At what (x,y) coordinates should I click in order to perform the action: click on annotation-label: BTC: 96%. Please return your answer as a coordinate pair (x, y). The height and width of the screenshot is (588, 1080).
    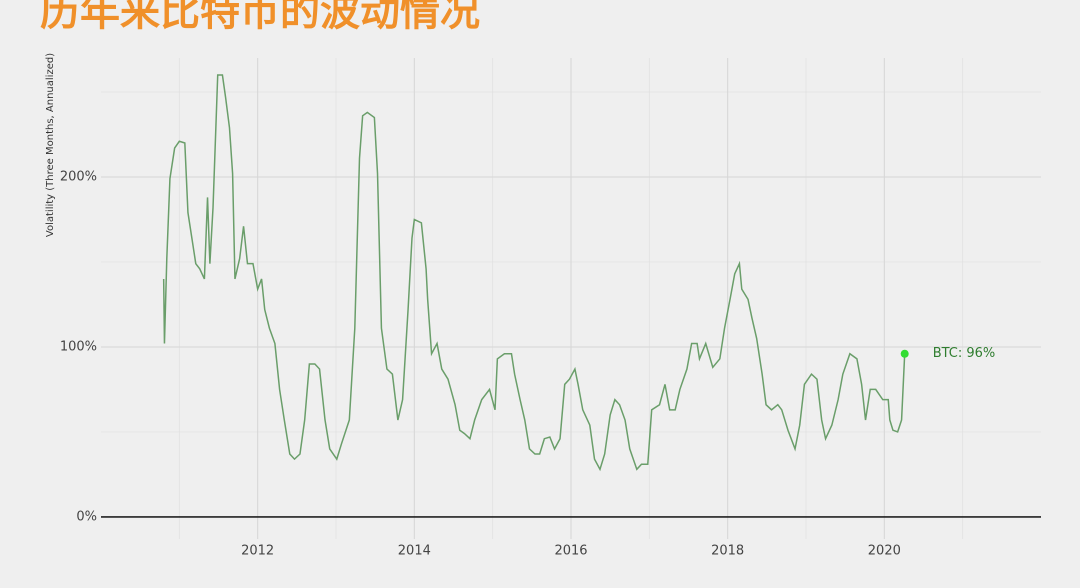
    Looking at the image, I should click on (964, 353).